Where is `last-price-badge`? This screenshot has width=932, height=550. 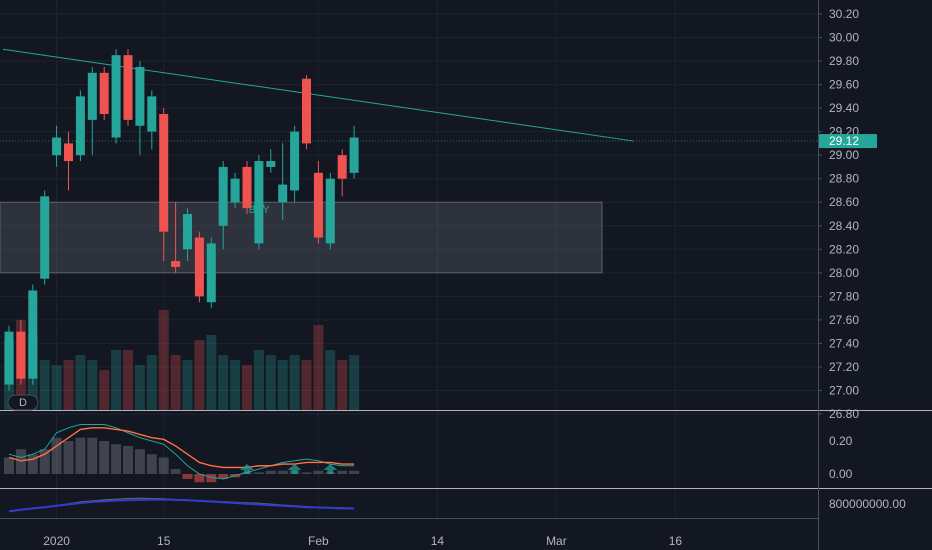
last-price-badge is located at coordinates (848, 141).